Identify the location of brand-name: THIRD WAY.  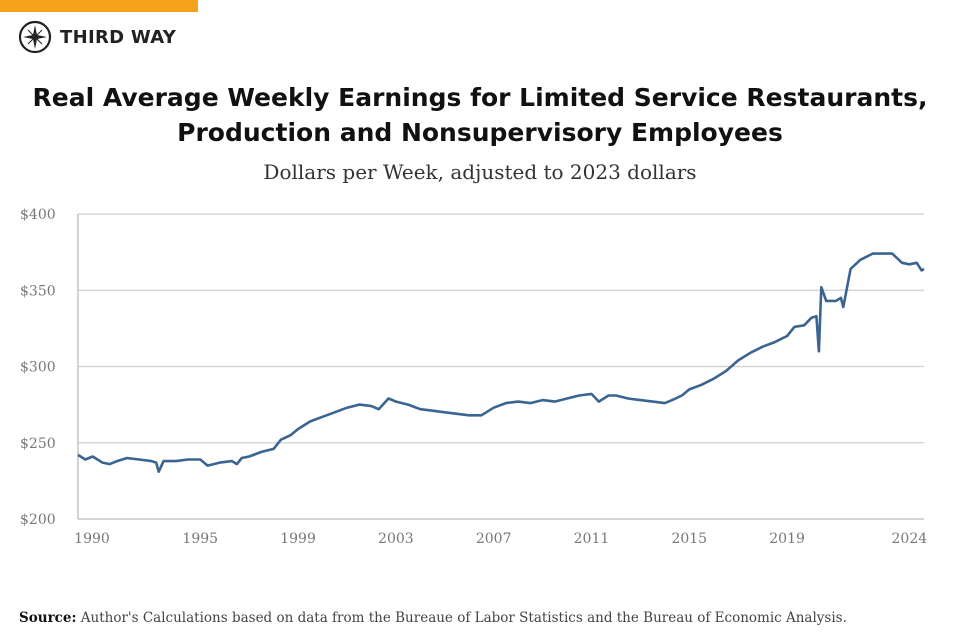
(118, 37).